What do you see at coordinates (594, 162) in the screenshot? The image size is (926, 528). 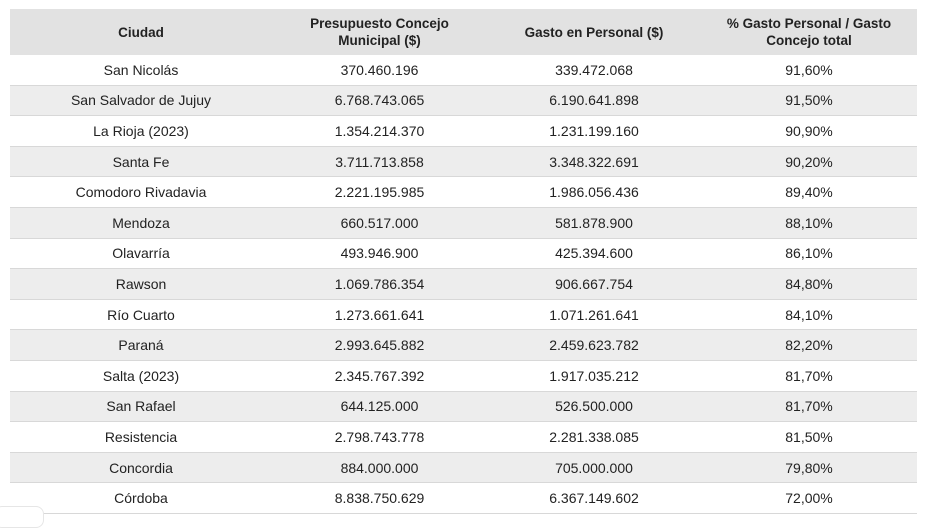 I see `cell-gasto-personal: 3.348.322.691` at bounding box center [594, 162].